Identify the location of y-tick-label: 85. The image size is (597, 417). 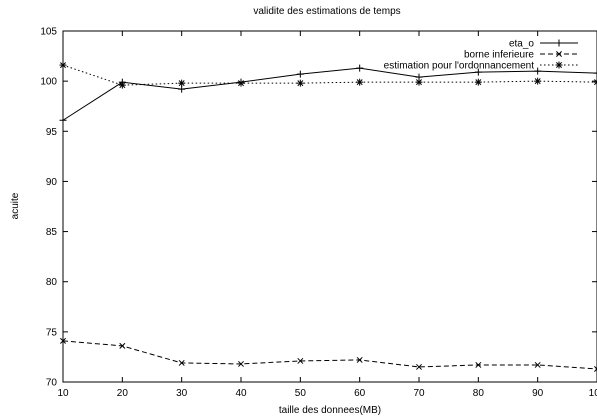
(52, 232).